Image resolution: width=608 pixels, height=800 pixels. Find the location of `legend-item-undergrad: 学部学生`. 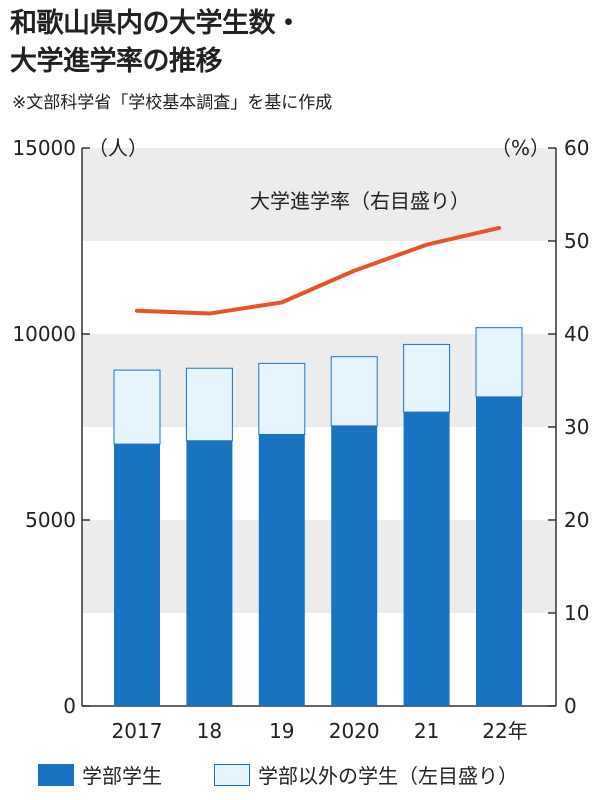

legend-item-undergrad: 学部学生 is located at coordinates (100, 774).